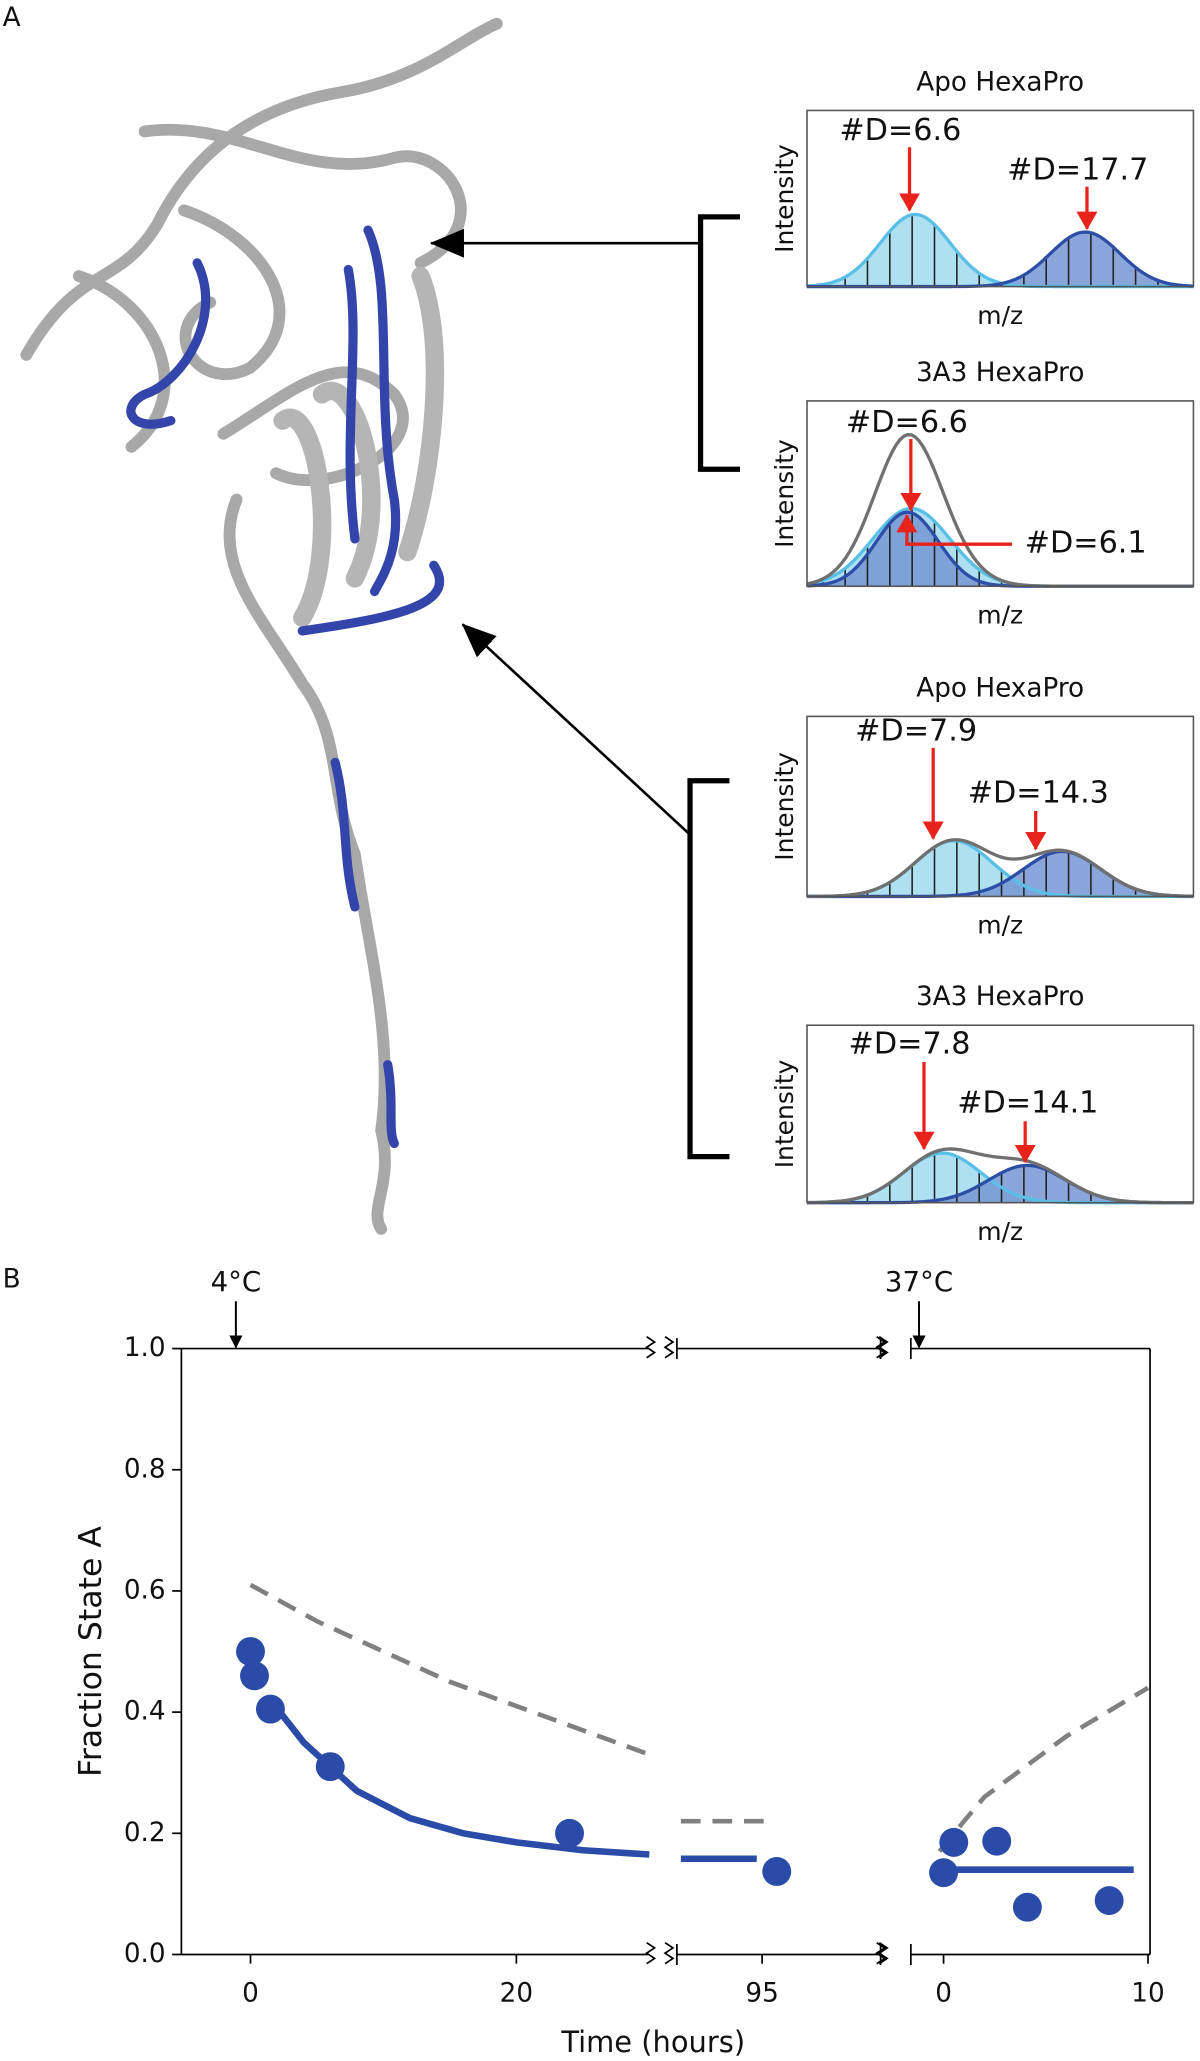 This screenshot has height=2061, width=1200. Describe the element at coordinates (12, 1280) in the screenshot. I see `panel-label: B` at that location.